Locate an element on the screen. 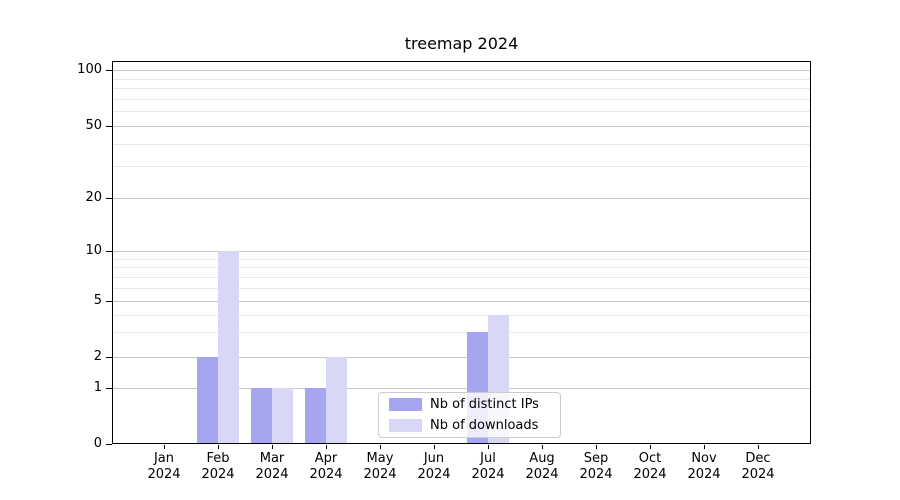 The height and width of the screenshot is (500, 900). y-axis-tick-label: 2 is located at coordinates (97, 356).